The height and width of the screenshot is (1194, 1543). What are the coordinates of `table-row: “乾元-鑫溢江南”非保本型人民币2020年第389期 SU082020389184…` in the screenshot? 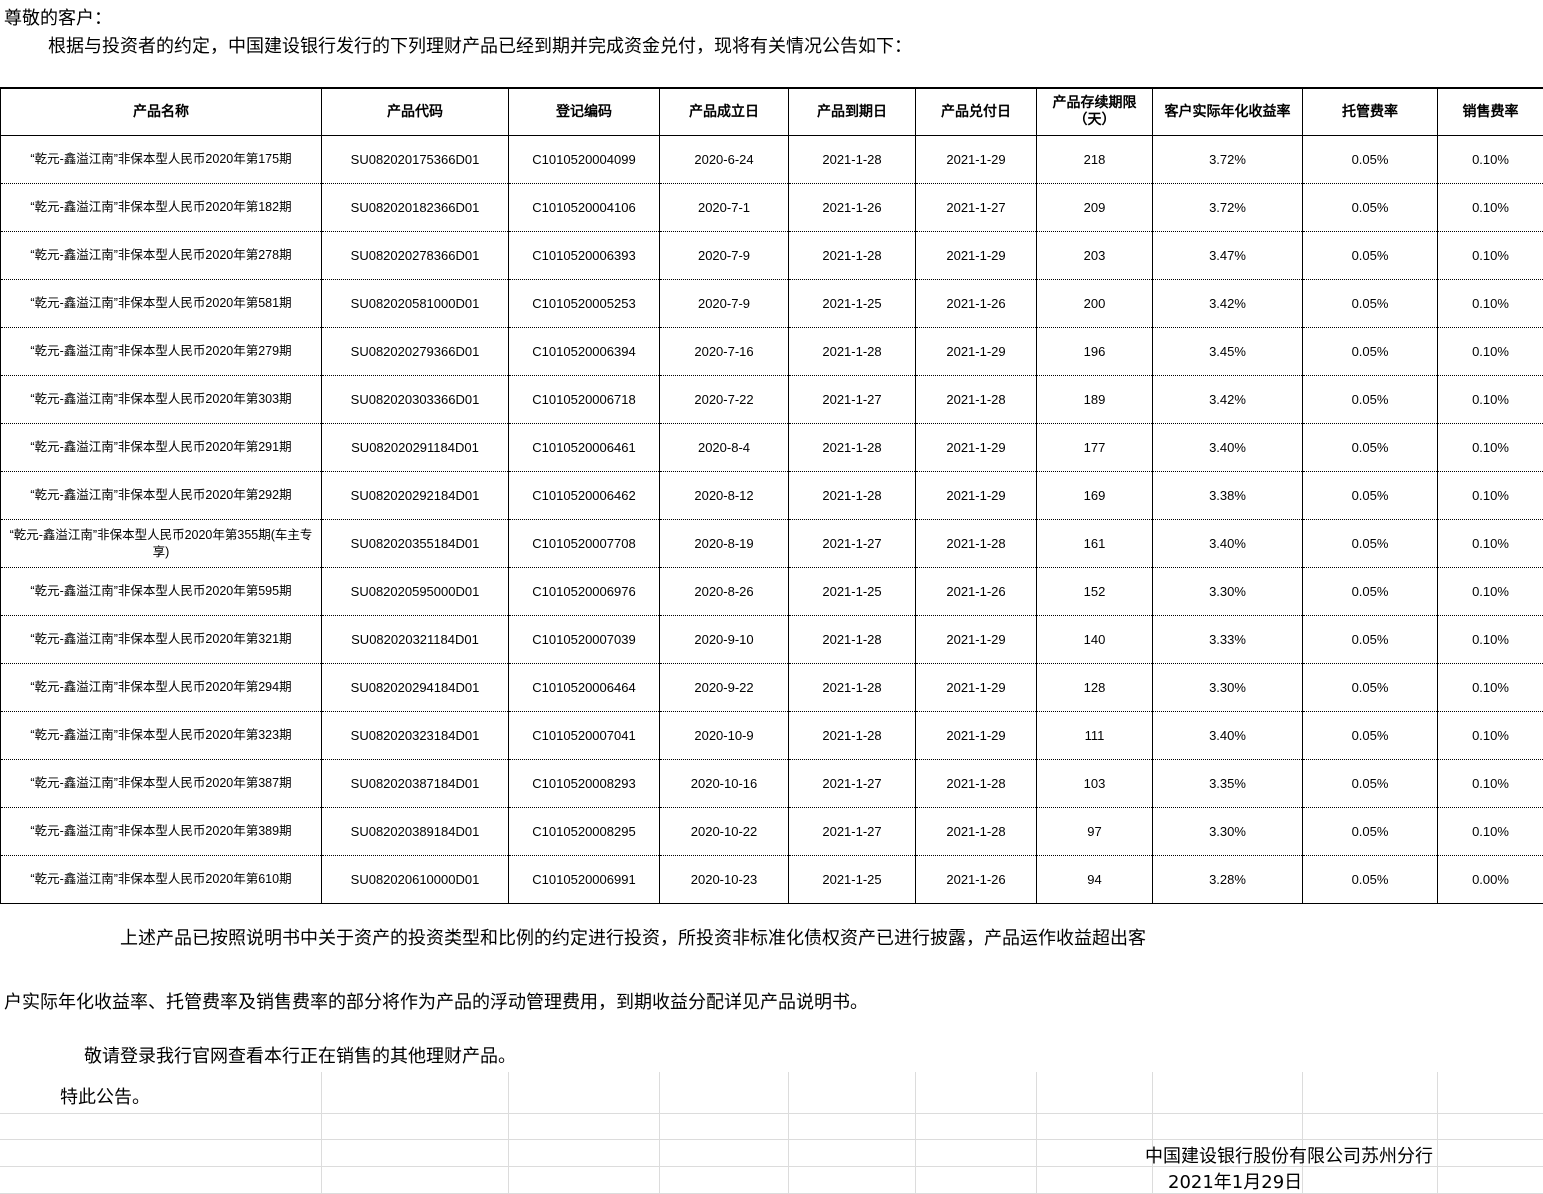 It's located at (771, 831).